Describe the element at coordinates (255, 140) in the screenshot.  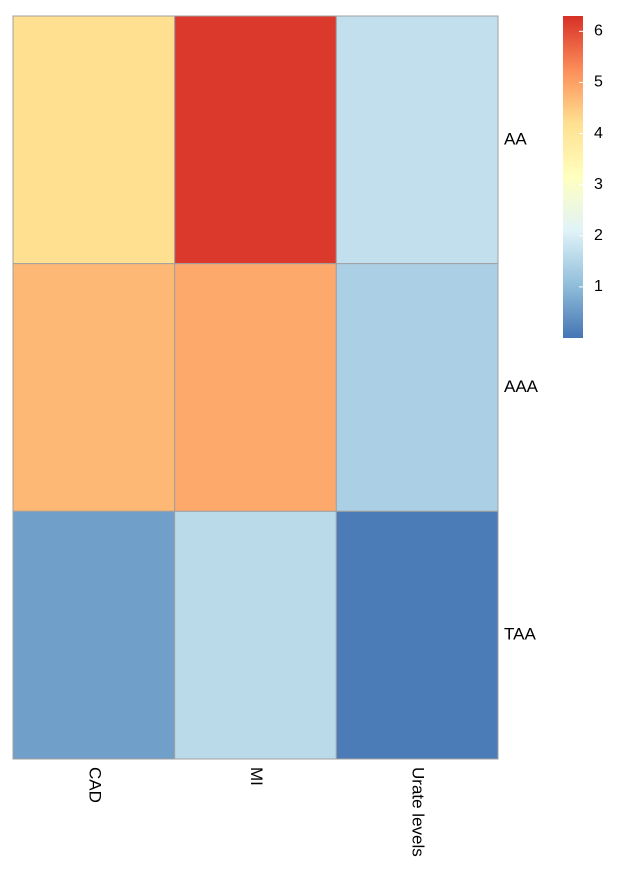
I see `heatmap-cell-aa-mi` at that location.